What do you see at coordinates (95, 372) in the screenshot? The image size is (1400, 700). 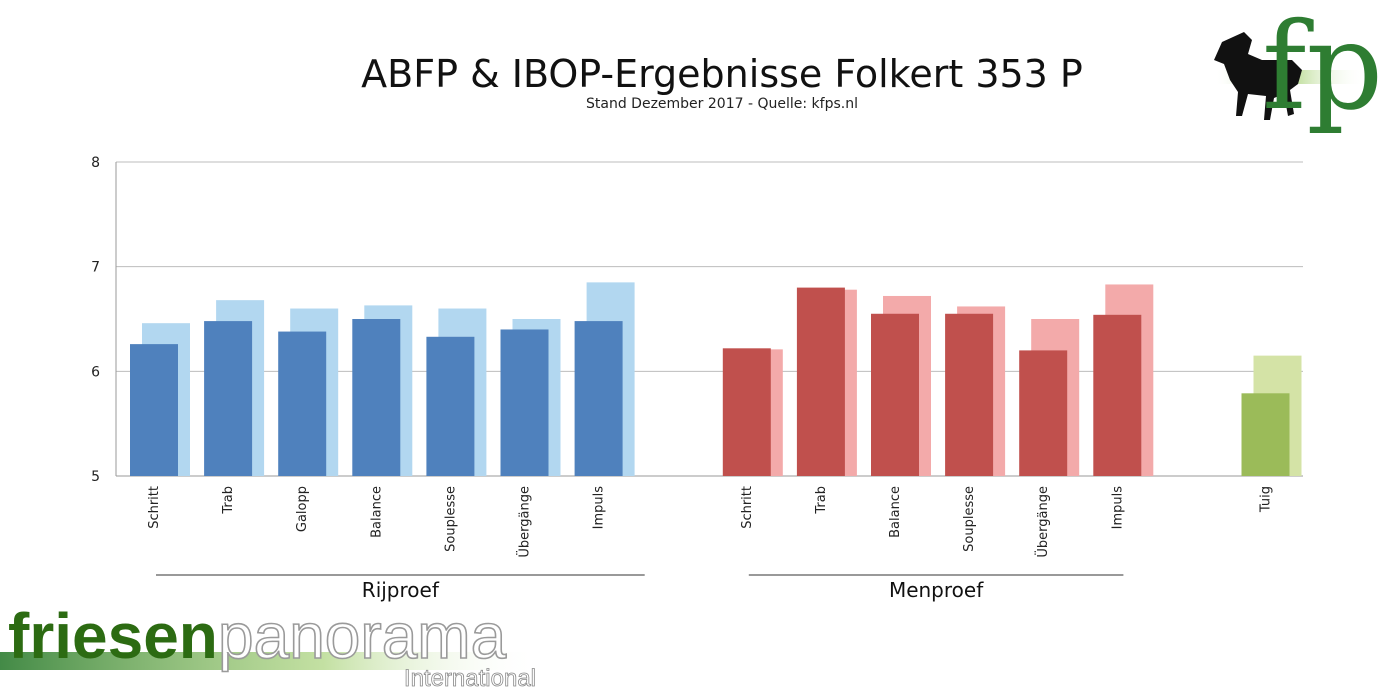 I see `y-tick-label: 6` at bounding box center [95, 372].